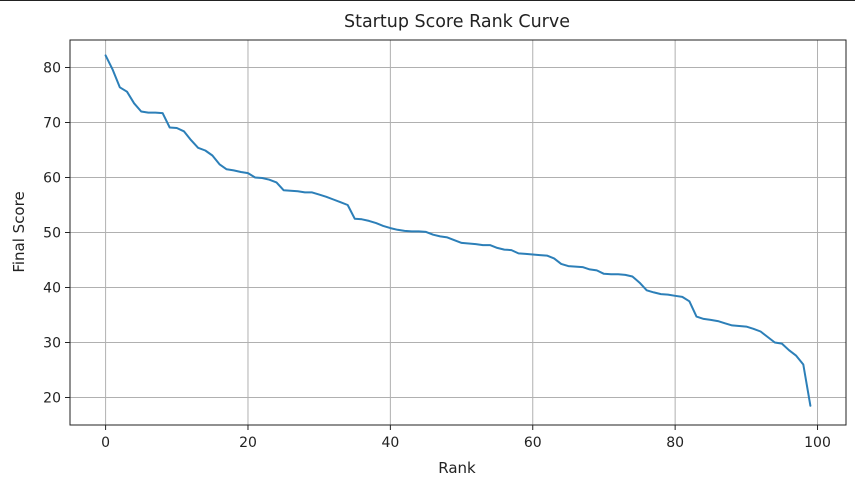 The width and height of the screenshot is (855, 488). I want to click on y-tick-label: 50, so click(52, 234).